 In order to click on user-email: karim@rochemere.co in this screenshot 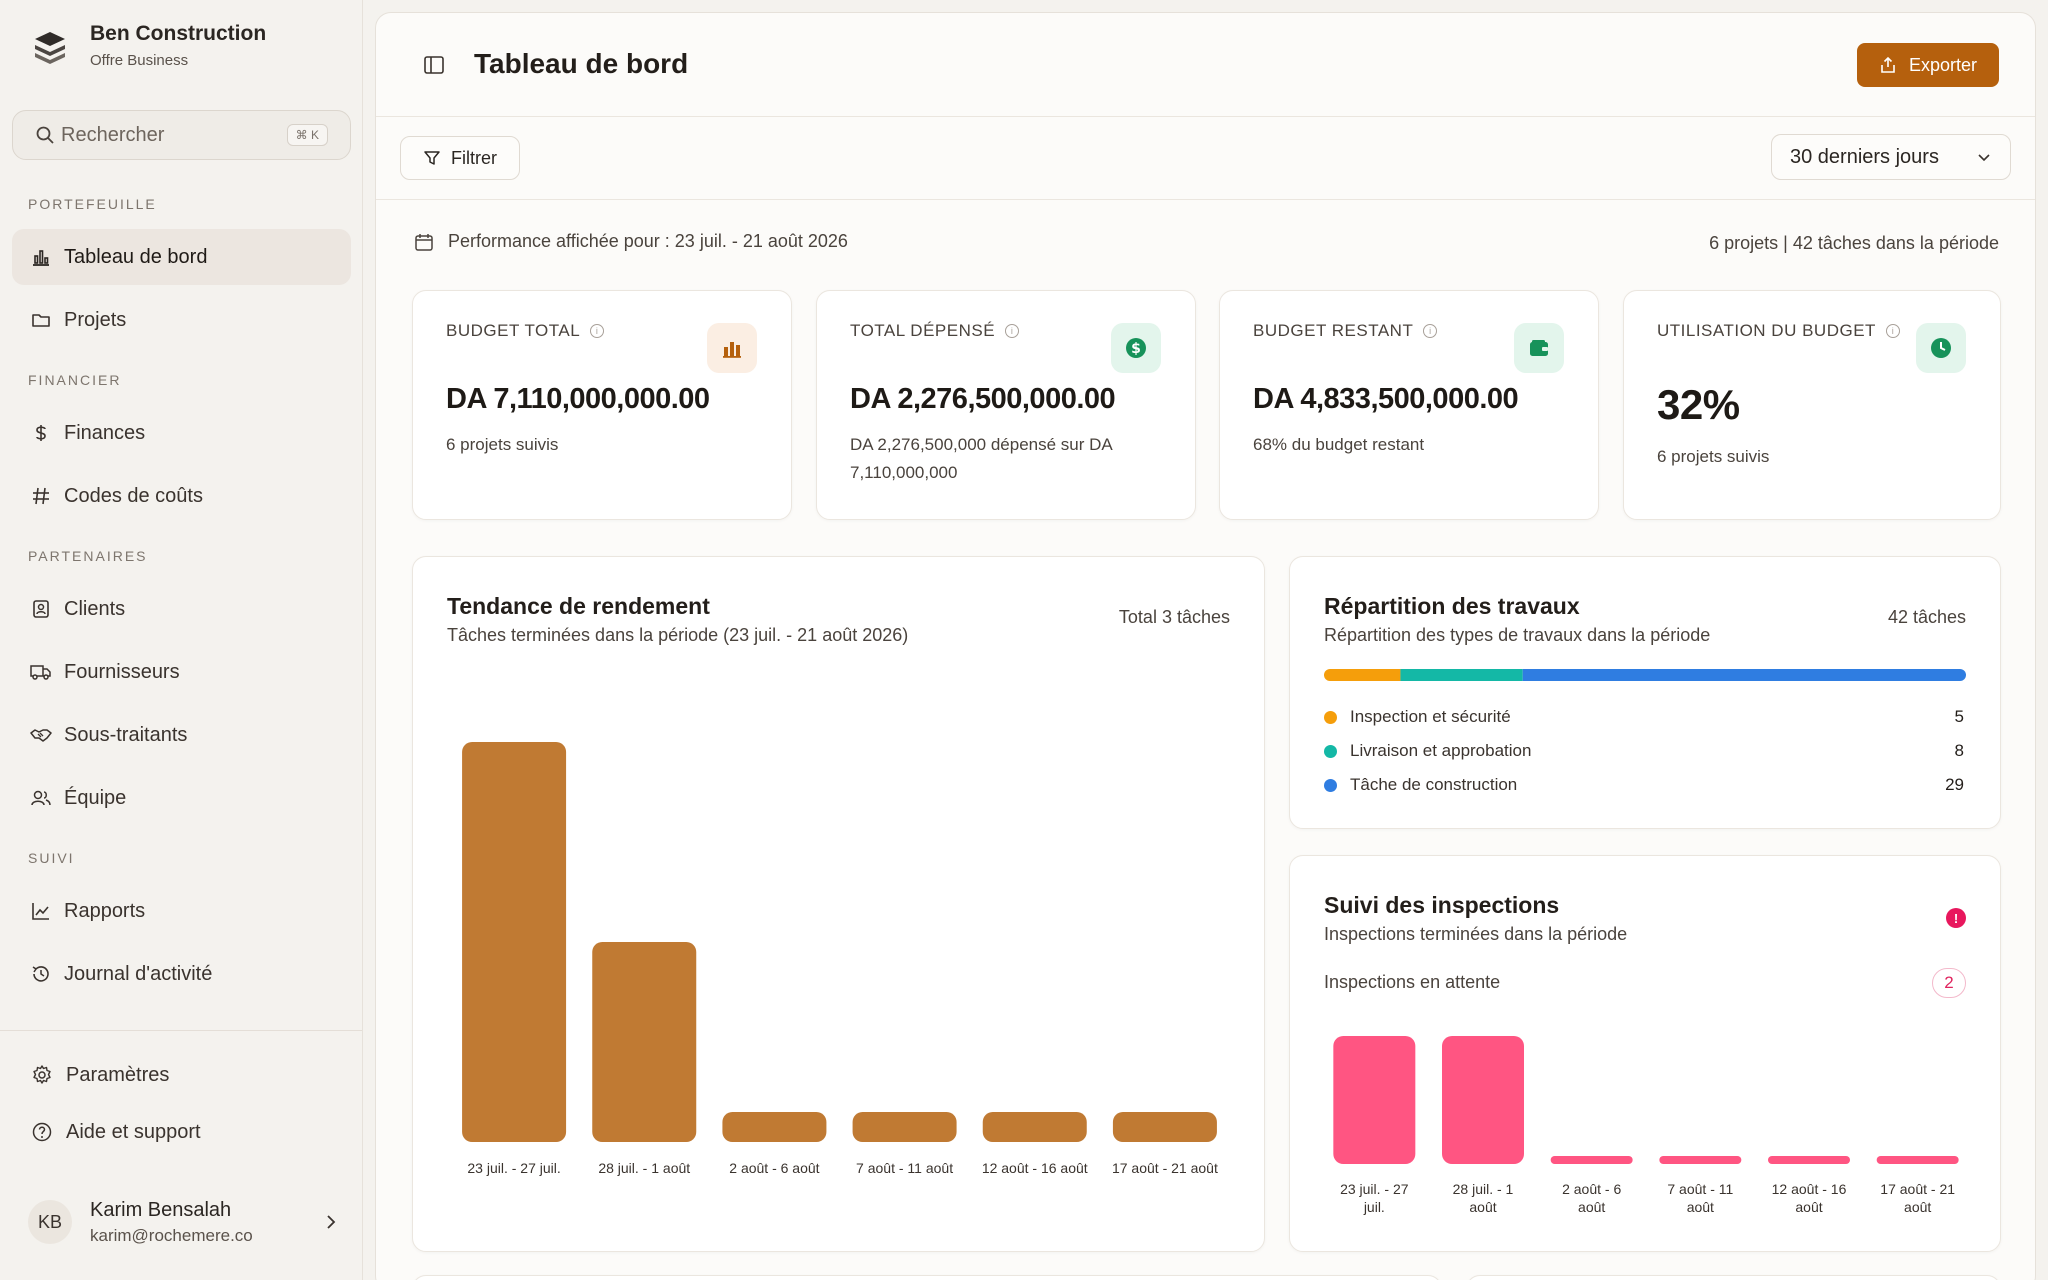, I will do `click(171, 1235)`.